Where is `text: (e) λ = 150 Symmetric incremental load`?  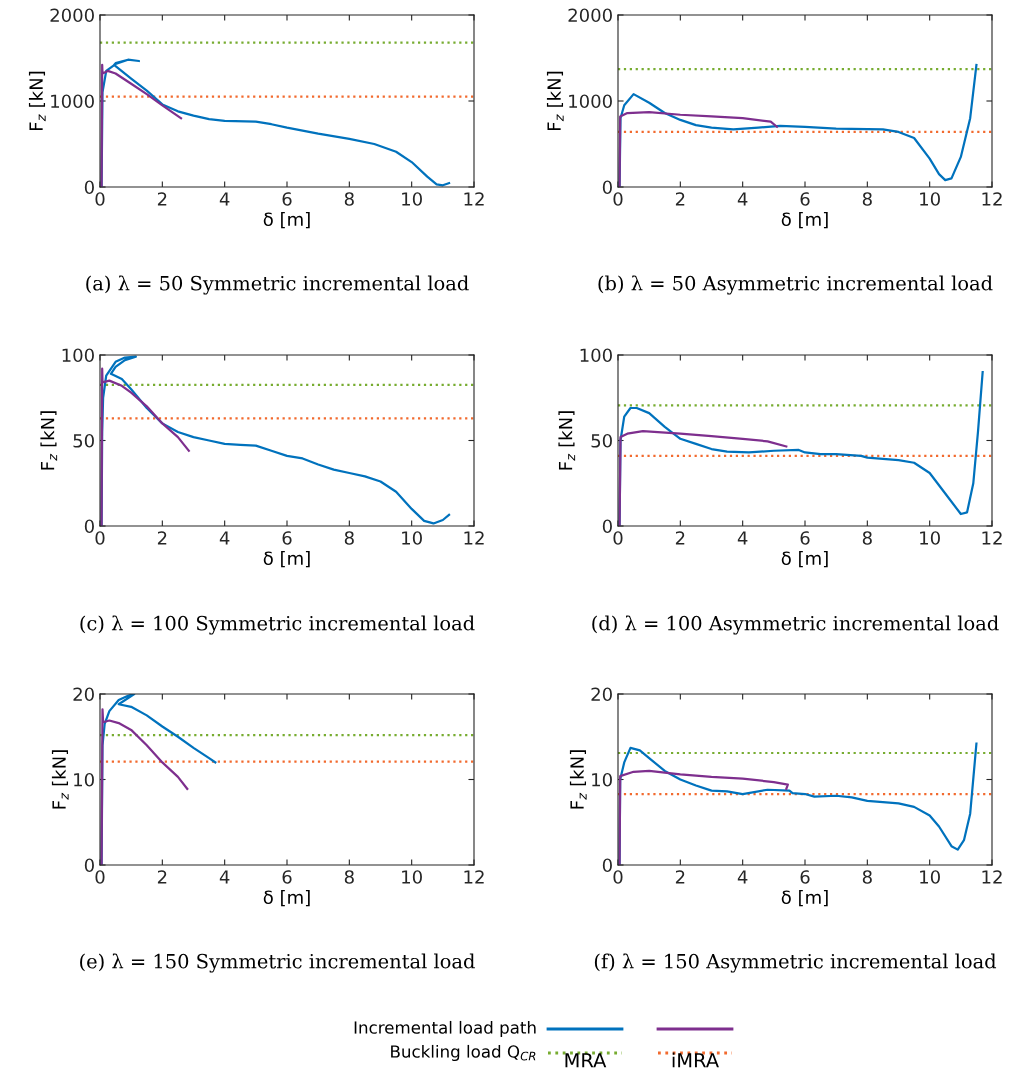
text: (e) λ = 150 Symmetric incremental load is located at coordinates (277, 963).